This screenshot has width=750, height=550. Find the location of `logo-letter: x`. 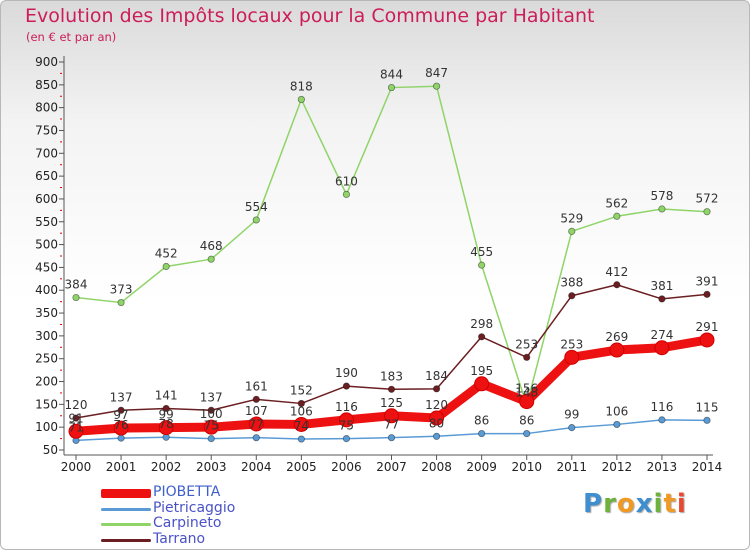

logo-letter: x is located at coordinates (644, 504).